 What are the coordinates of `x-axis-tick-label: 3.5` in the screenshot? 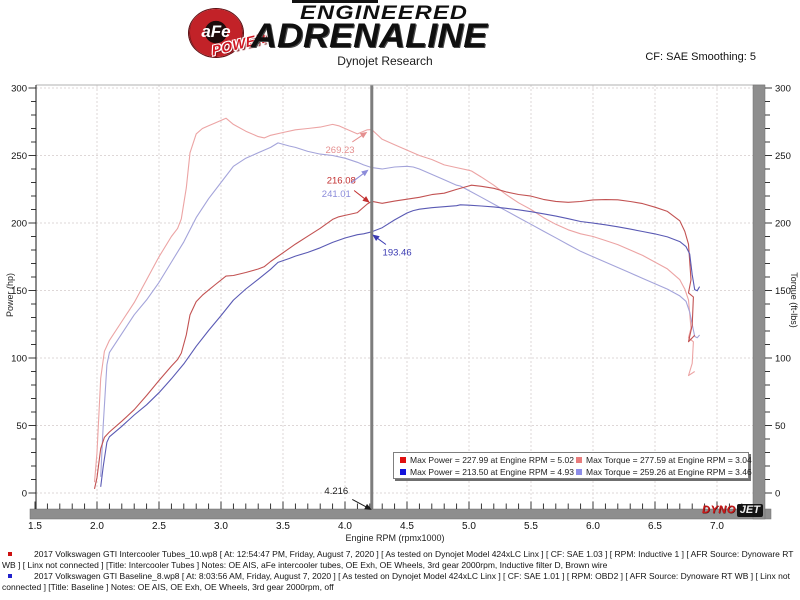 It's located at (283, 526).